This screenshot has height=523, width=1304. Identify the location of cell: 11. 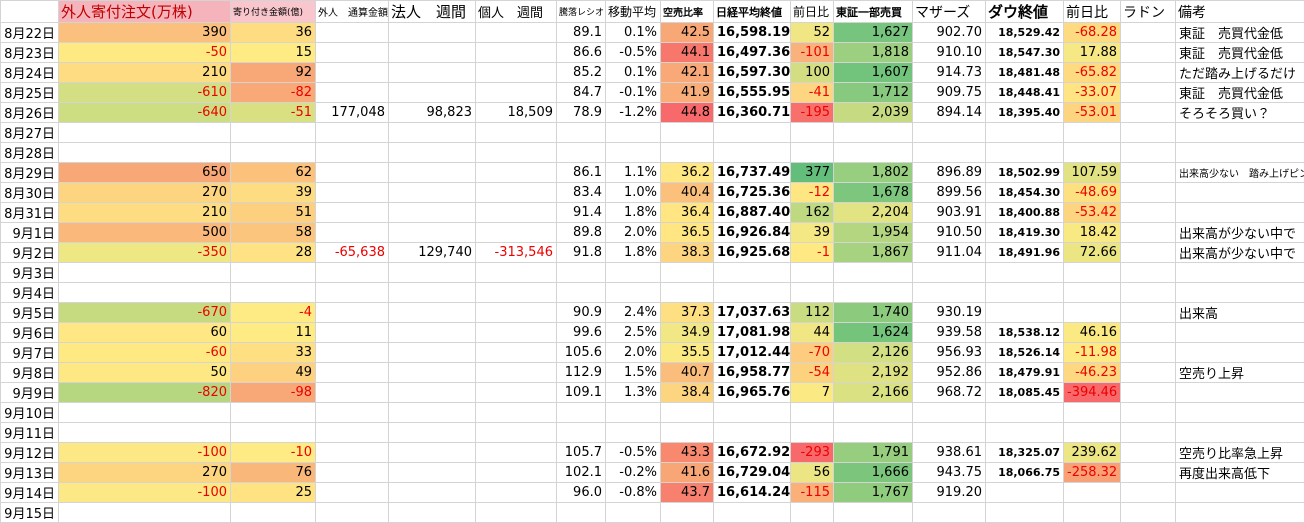
(273, 333).